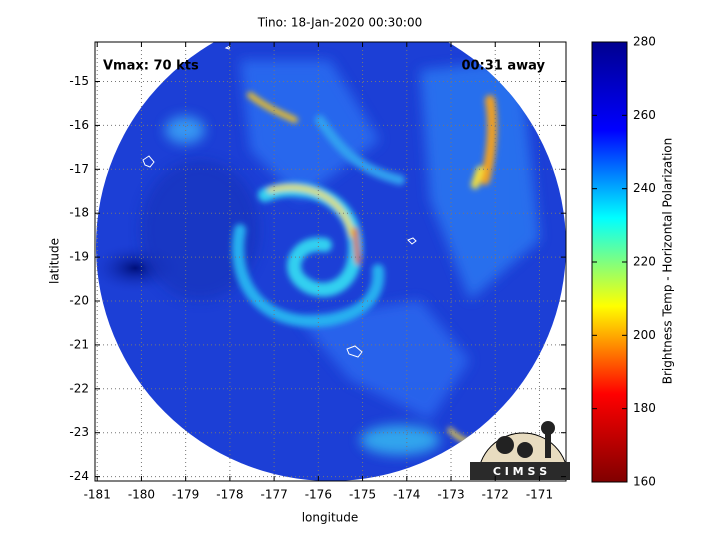 The height and width of the screenshot is (540, 720). What do you see at coordinates (97, 495) in the screenshot?
I see `x-tick-label: -181` at bounding box center [97, 495].